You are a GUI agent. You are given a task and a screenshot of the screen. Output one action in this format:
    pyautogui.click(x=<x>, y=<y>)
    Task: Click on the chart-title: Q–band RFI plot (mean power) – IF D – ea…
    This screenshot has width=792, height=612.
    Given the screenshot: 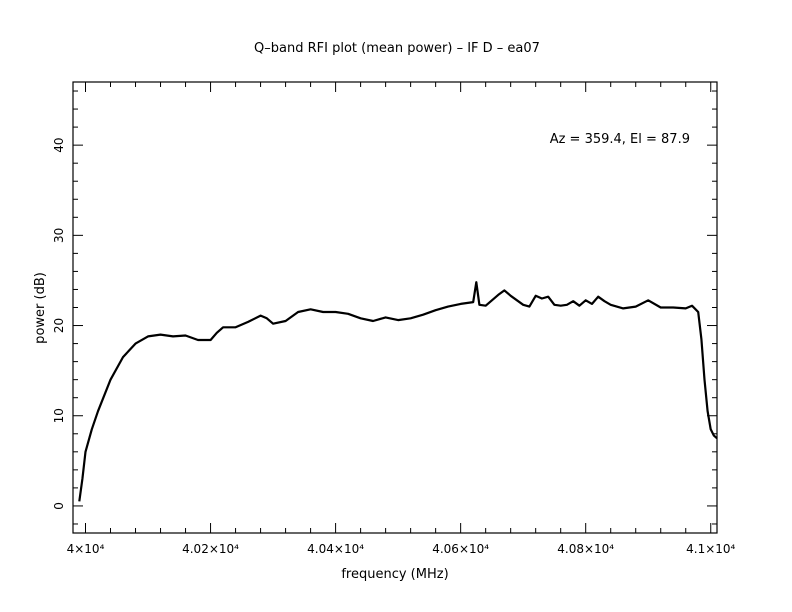 What is the action you would take?
    pyautogui.click(x=397, y=48)
    